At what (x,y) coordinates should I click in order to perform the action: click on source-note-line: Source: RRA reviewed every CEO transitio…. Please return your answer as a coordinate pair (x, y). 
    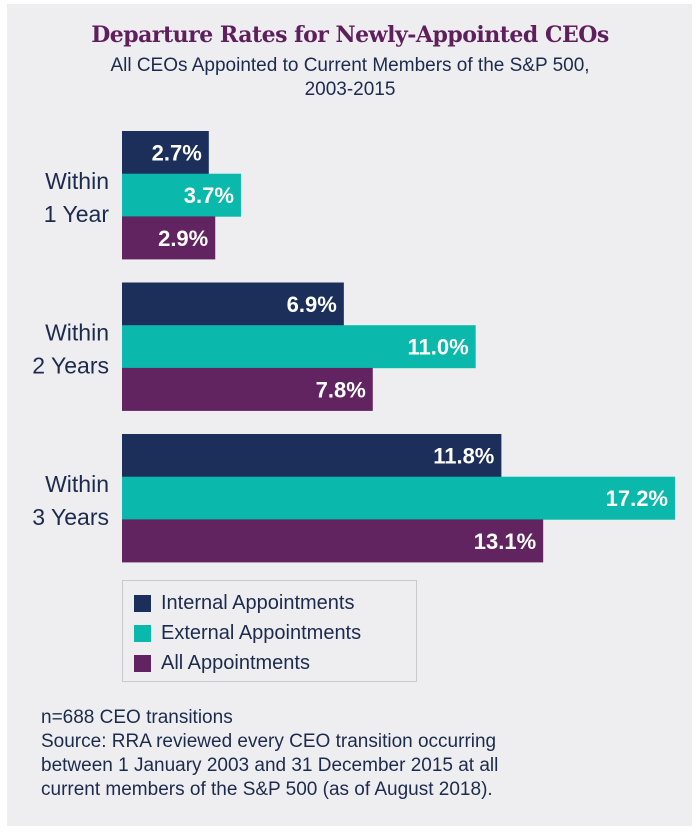
    Looking at the image, I should click on (269, 741).